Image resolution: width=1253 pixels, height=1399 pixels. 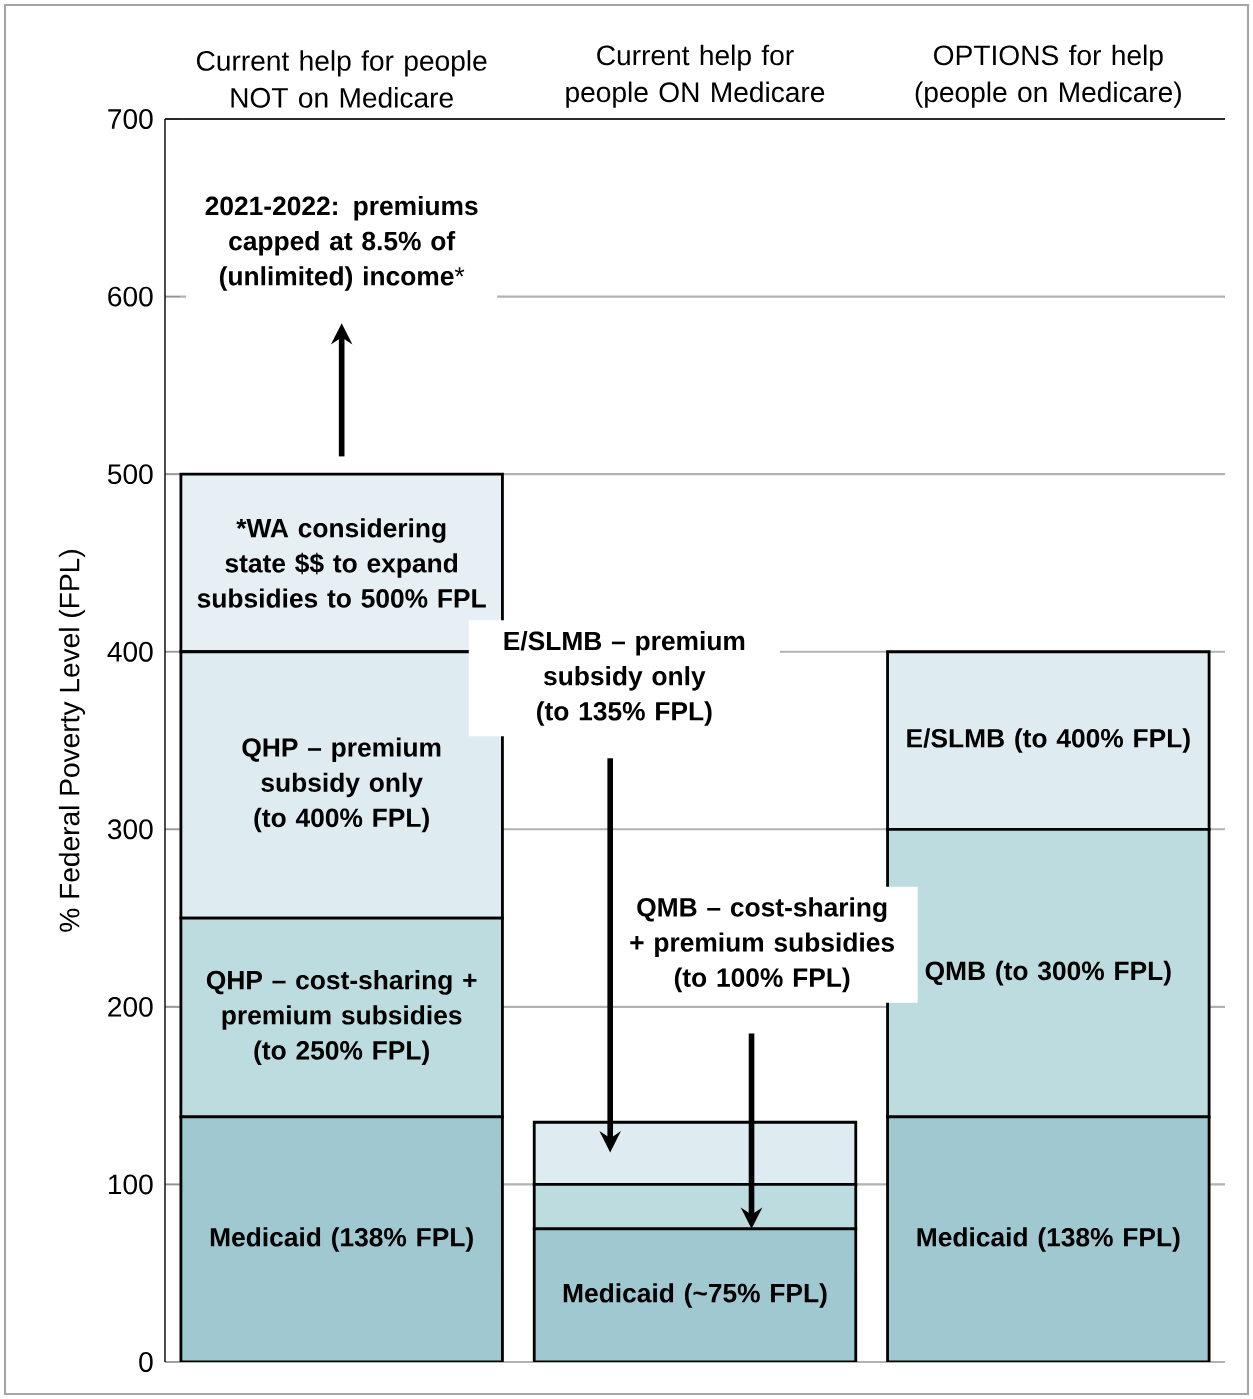 I want to click on annotation: 2021-2022: premiums capped at 8.5% of (unlimited) income*, so click(x=341, y=243).